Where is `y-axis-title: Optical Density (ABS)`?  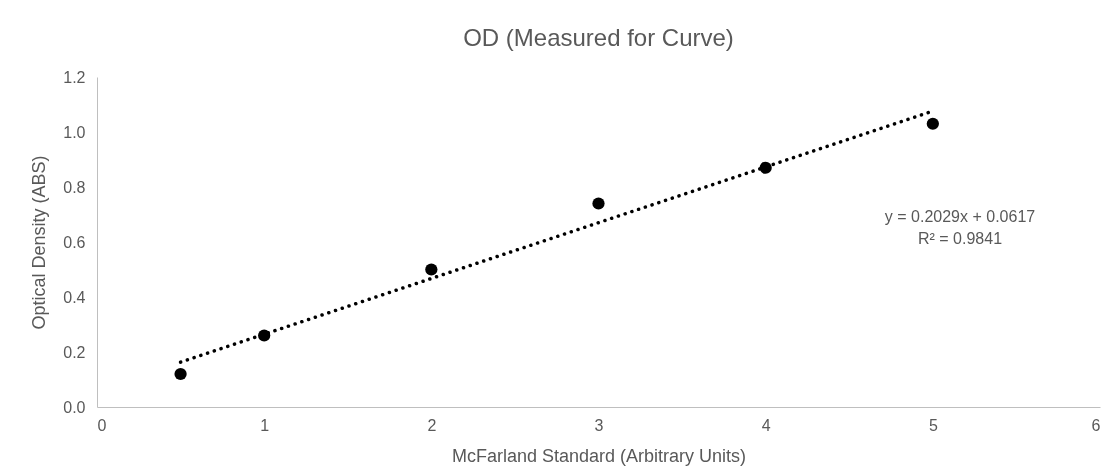
y-axis-title: Optical Density (ABS) is located at coordinates (39, 242).